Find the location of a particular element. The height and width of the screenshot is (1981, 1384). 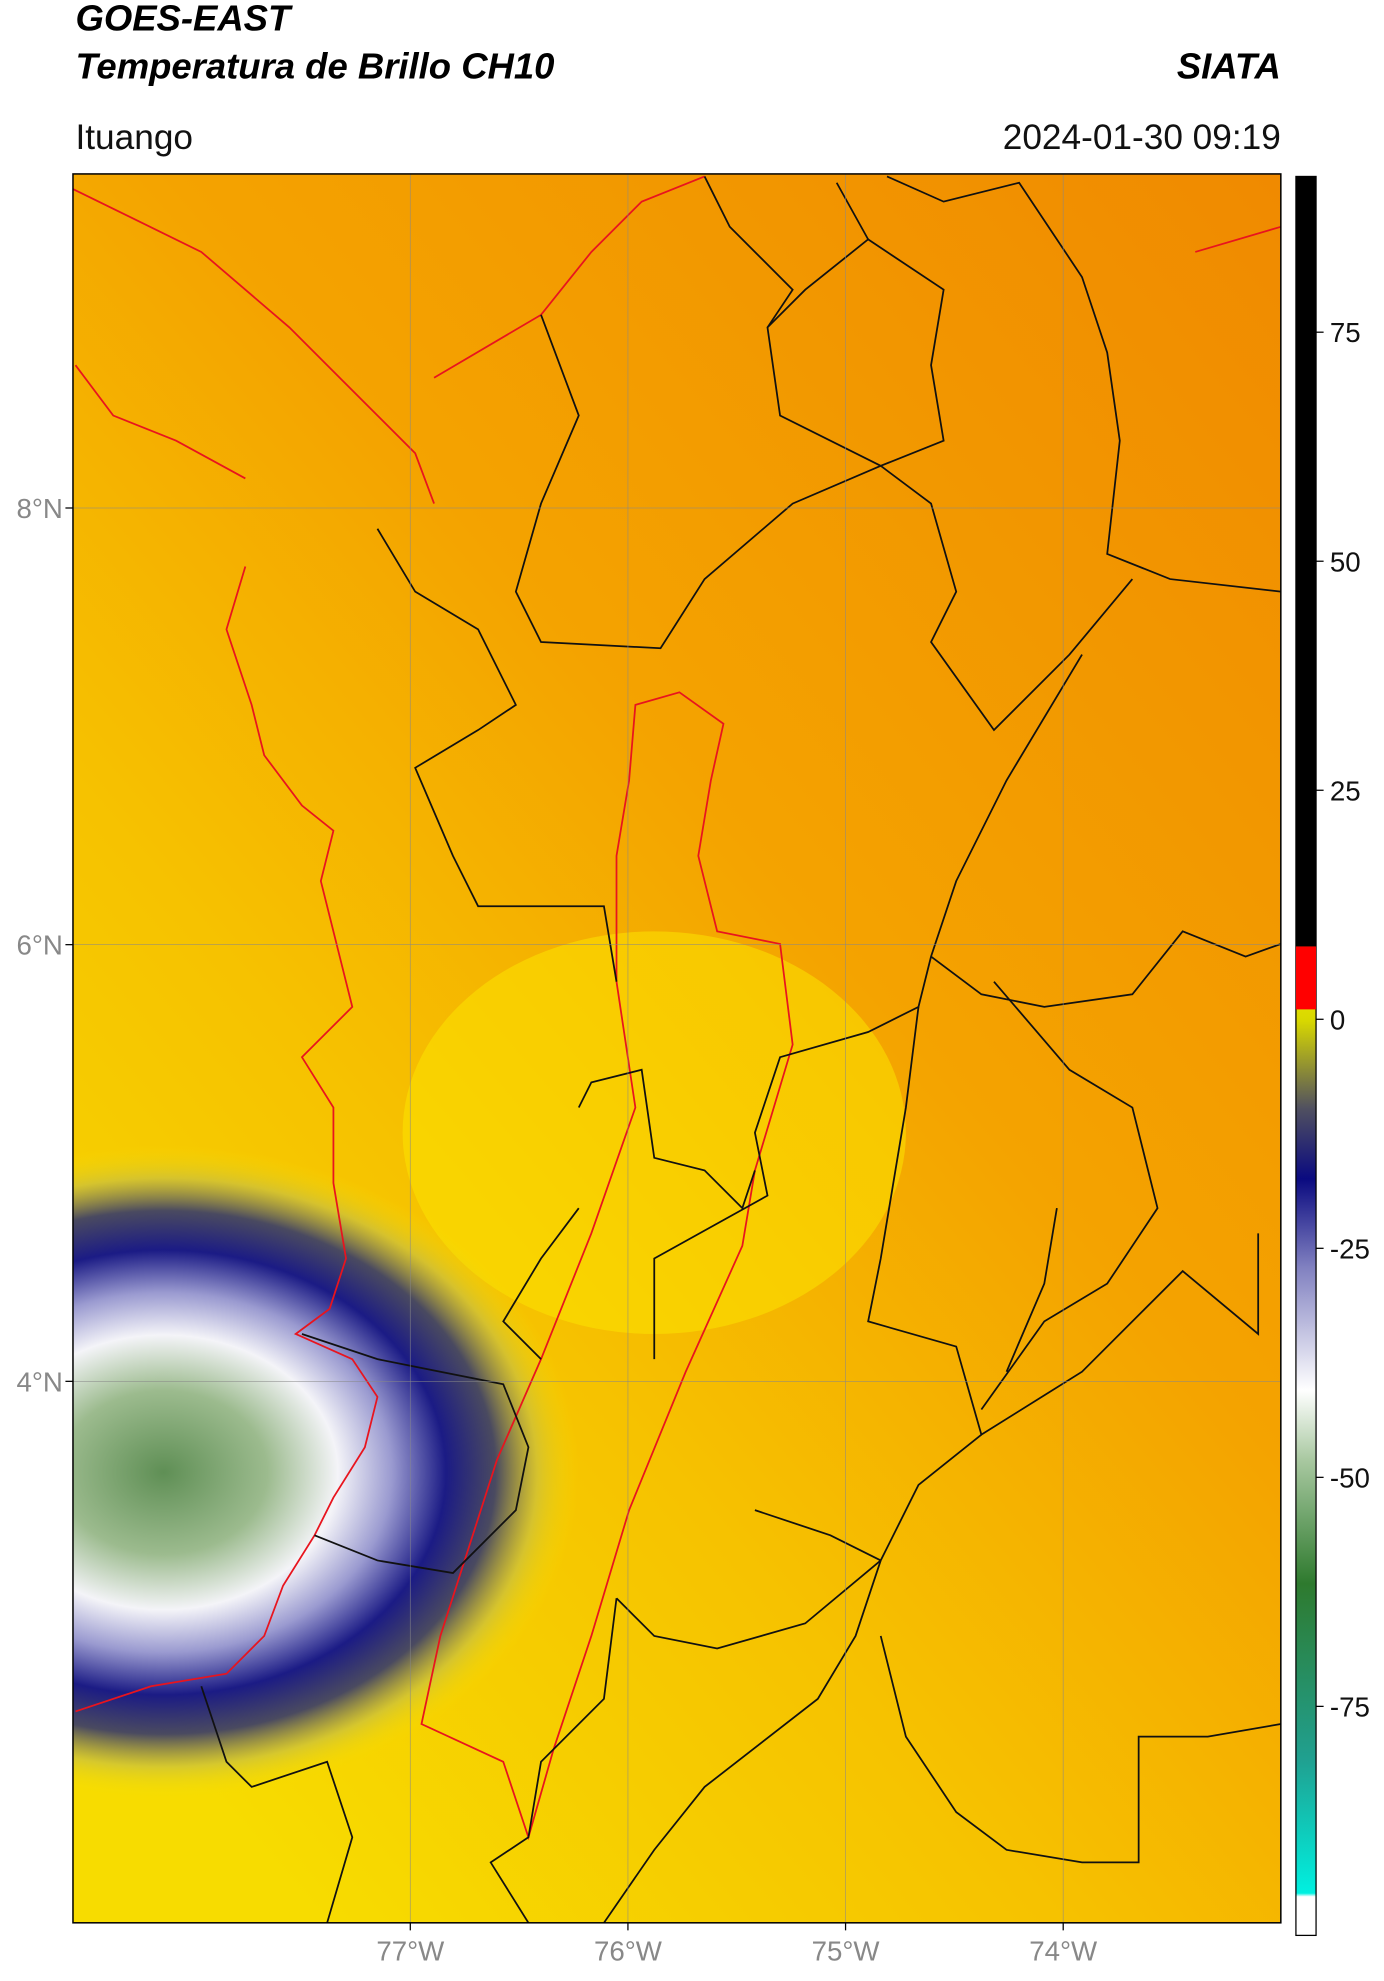

x-tick-label: 76°W is located at coordinates (628, 1951).